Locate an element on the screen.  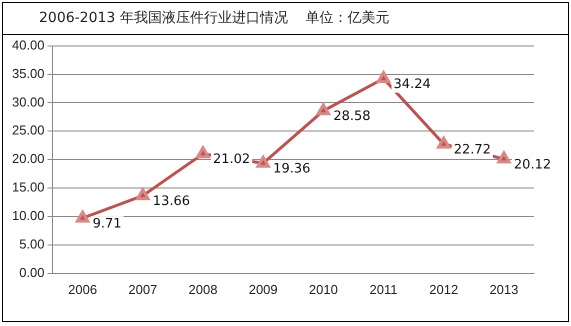
data-label: 21.02 is located at coordinates (231, 160).